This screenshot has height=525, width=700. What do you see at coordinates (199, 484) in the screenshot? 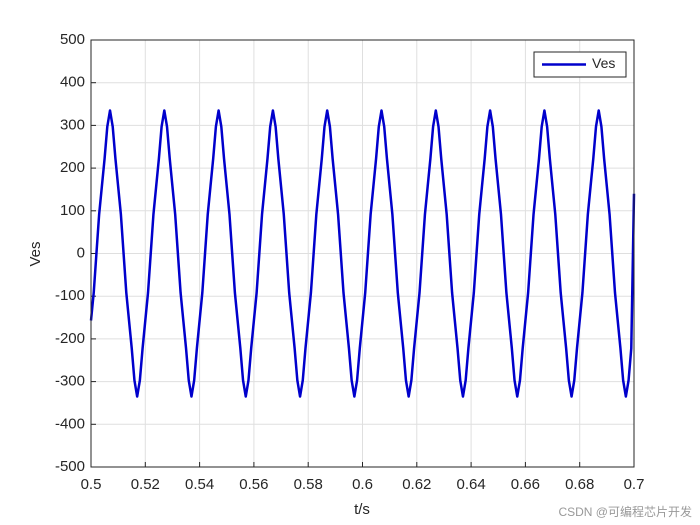
I see `x-tick-label: 0.54` at bounding box center [199, 484].